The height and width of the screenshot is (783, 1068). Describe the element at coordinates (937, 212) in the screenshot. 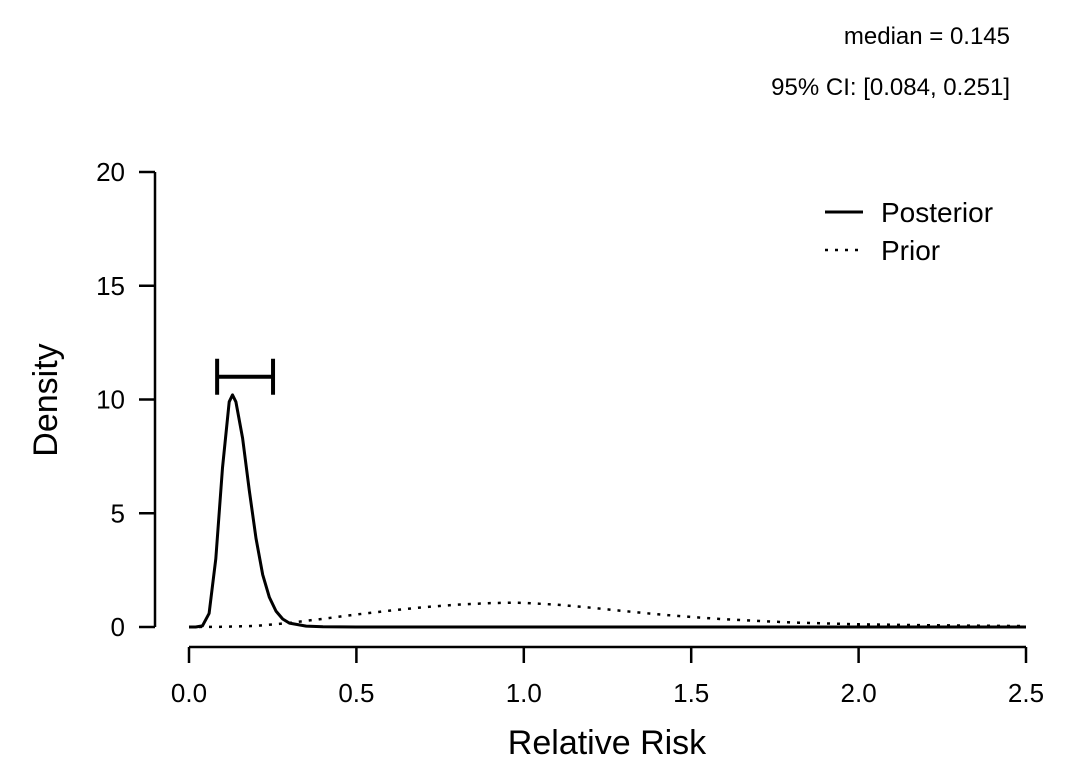

I see `legend-label-posterior: Posterior` at that location.